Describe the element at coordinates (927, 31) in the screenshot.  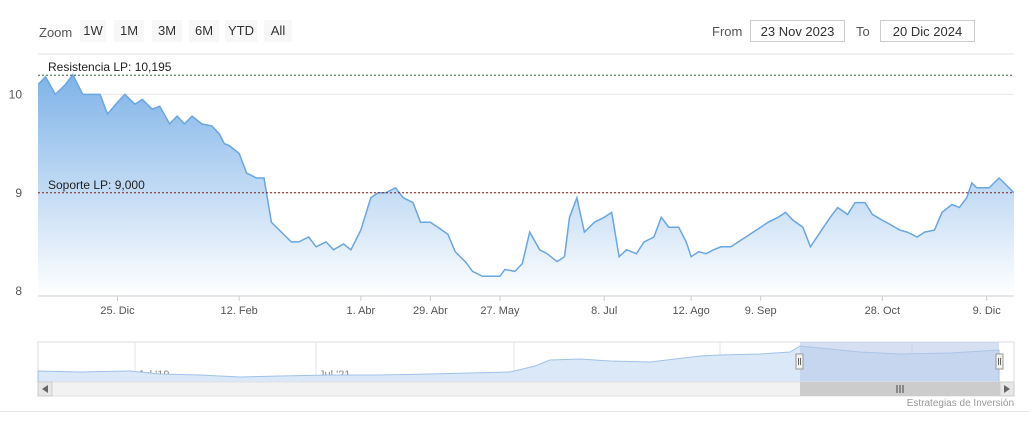
I see `to-date-input: 20 Dic 2024` at that location.